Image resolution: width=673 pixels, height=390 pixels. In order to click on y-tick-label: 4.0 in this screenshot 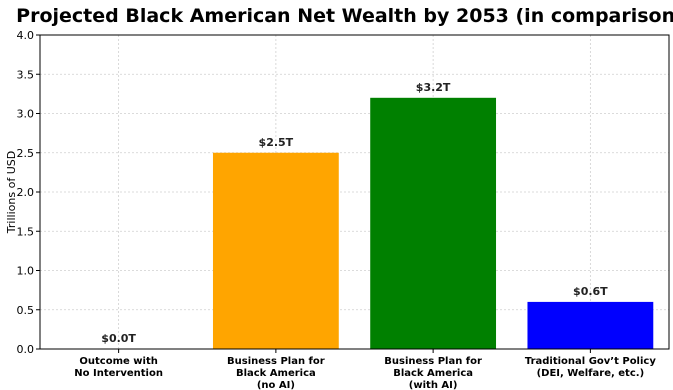, I will do `click(26, 35)`.